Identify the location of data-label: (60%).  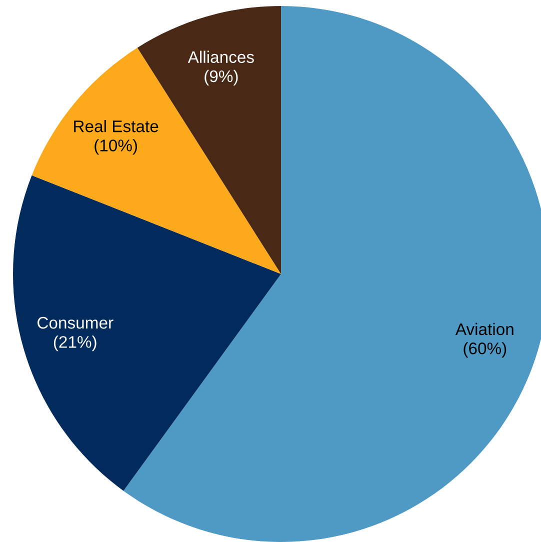
(485, 350).